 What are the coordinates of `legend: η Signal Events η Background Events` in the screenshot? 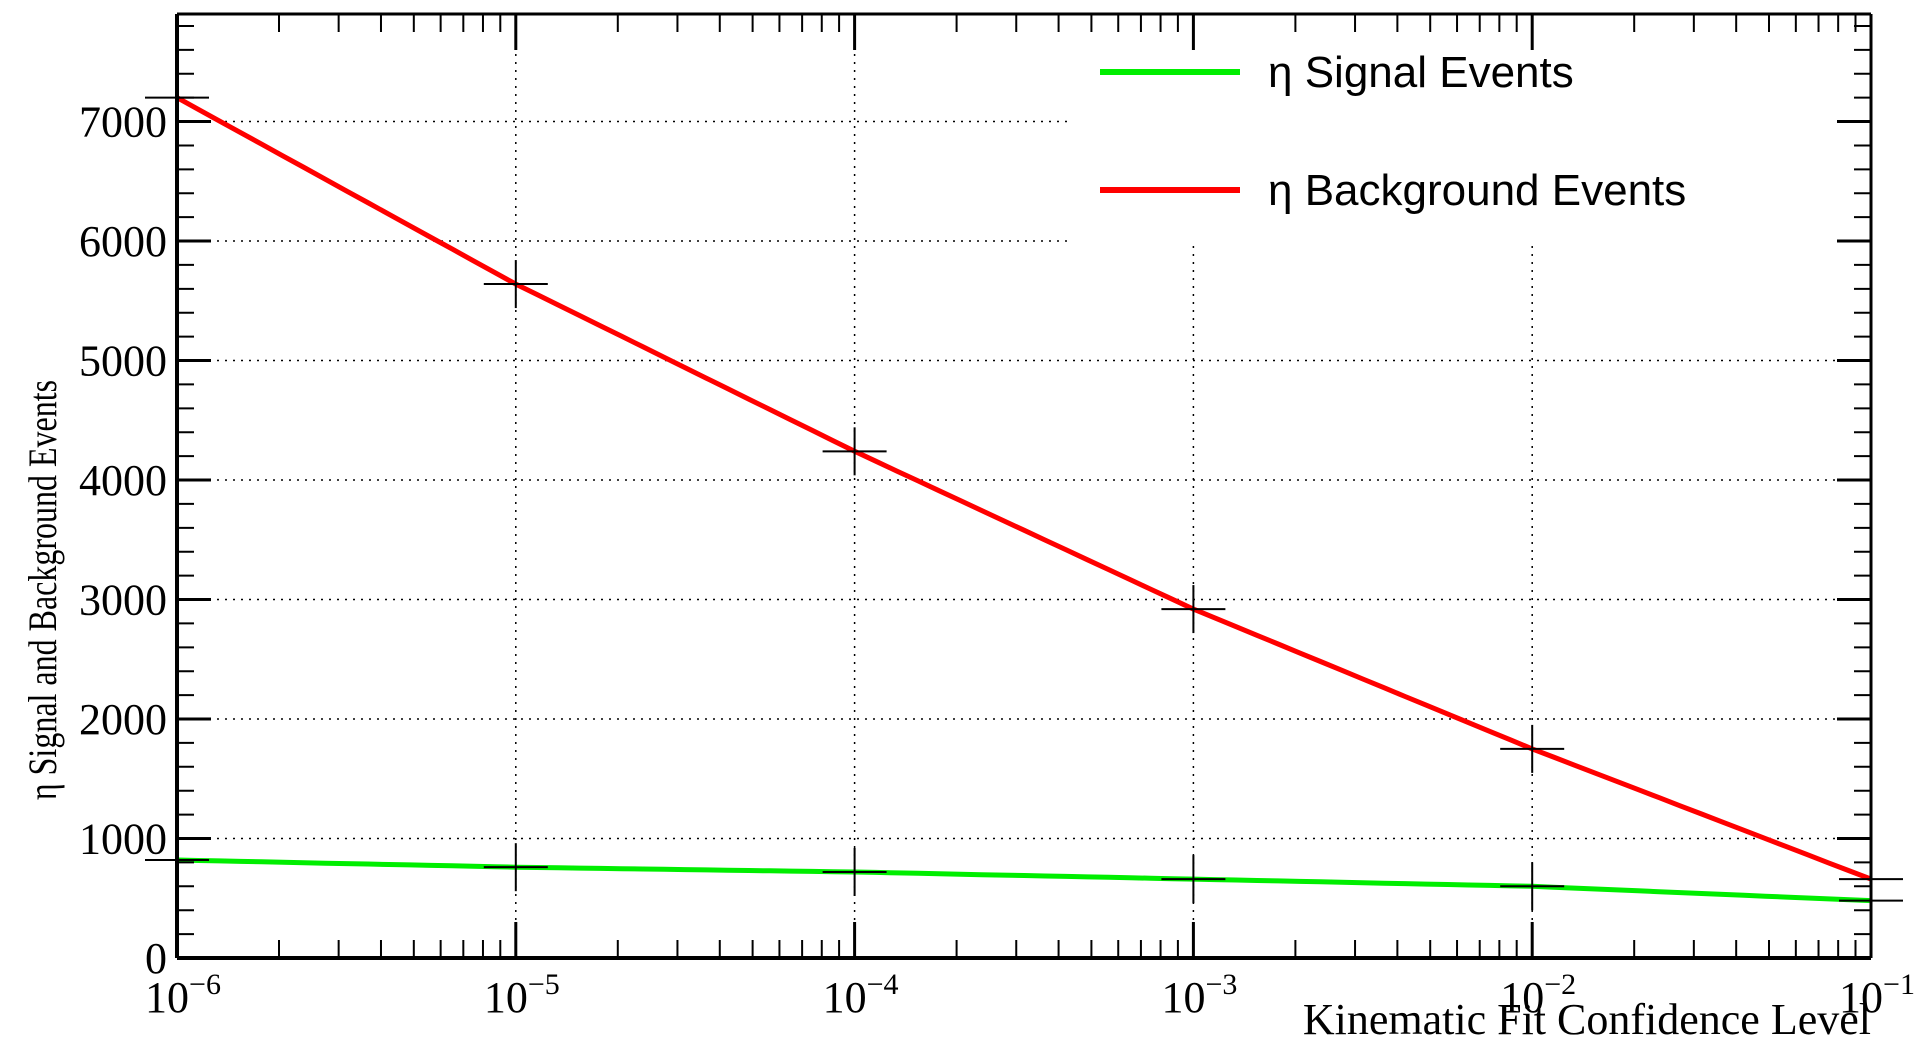 It's located at (1474, 128).